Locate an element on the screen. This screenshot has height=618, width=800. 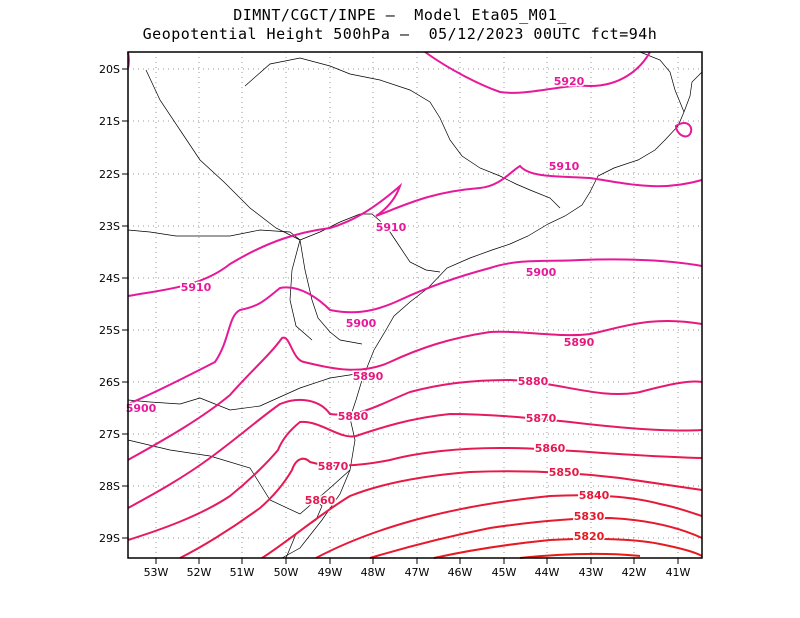
lat-tick-label: 27S is located at coordinates (109, 434).